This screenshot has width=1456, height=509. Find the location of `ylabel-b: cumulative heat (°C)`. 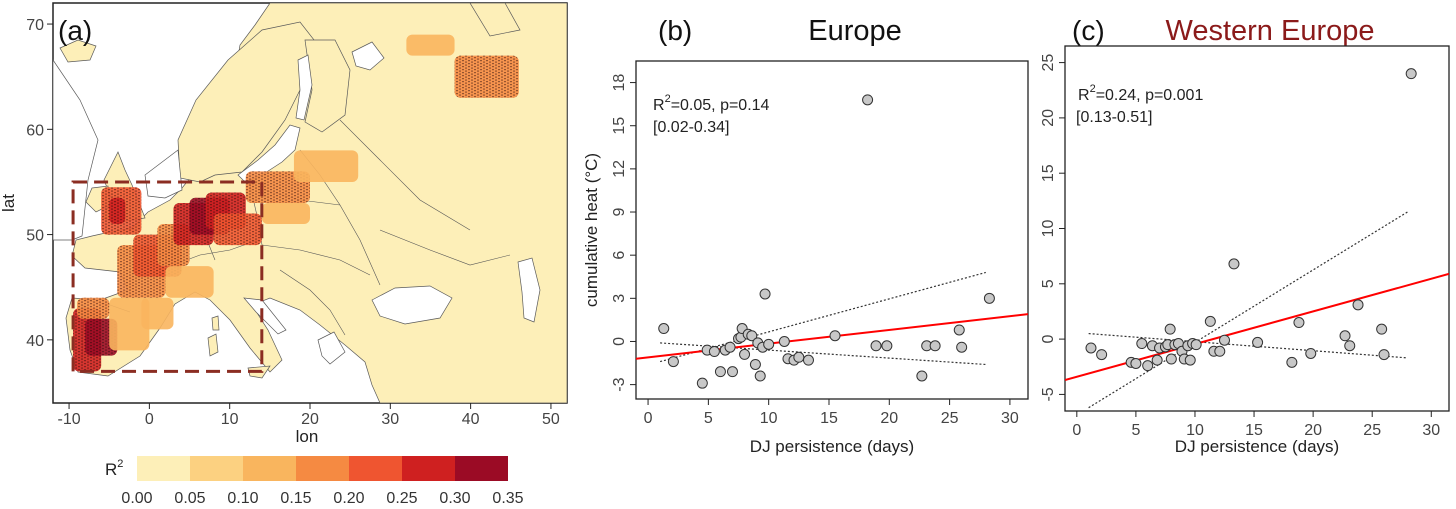

ylabel-b: cumulative heat (°C) is located at coordinates (591, 230).